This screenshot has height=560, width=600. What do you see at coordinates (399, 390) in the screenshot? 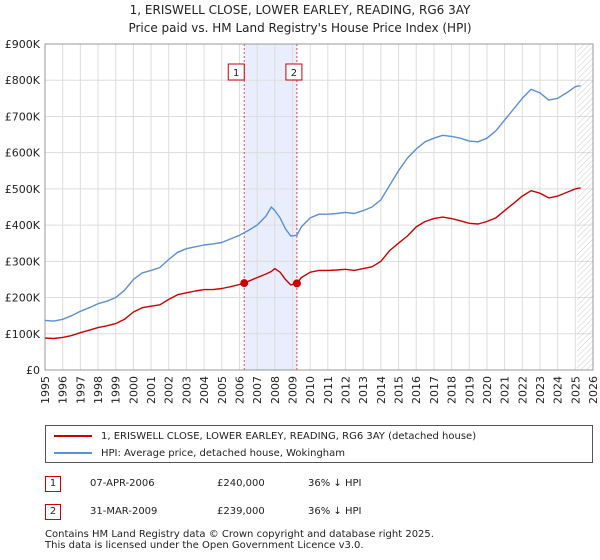
I see `x-tick-label: 2015` at bounding box center [399, 390].